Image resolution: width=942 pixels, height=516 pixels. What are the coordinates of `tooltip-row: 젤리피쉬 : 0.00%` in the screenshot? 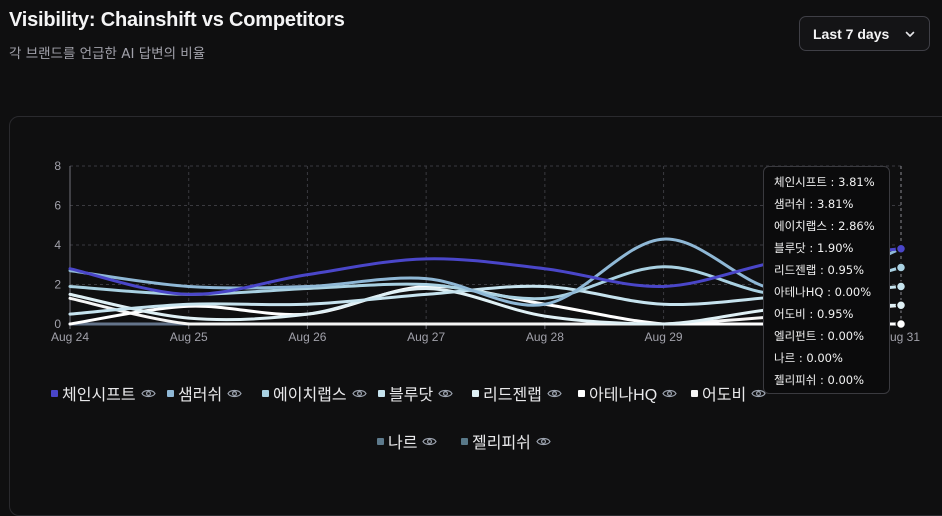 It's located at (831, 383).